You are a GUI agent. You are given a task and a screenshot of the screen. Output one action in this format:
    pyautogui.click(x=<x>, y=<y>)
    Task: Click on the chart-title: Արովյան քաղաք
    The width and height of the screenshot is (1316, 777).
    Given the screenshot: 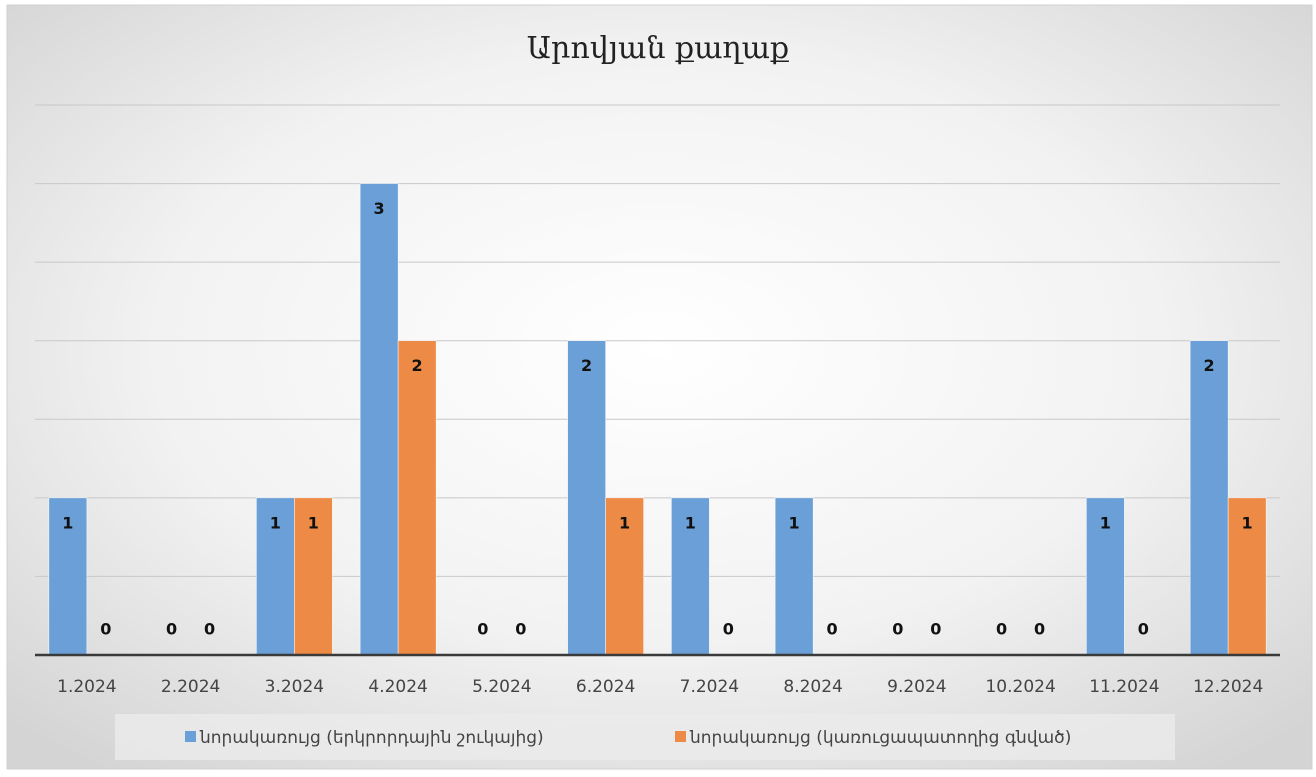 What is the action you would take?
    pyautogui.click(x=658, y=48)
    